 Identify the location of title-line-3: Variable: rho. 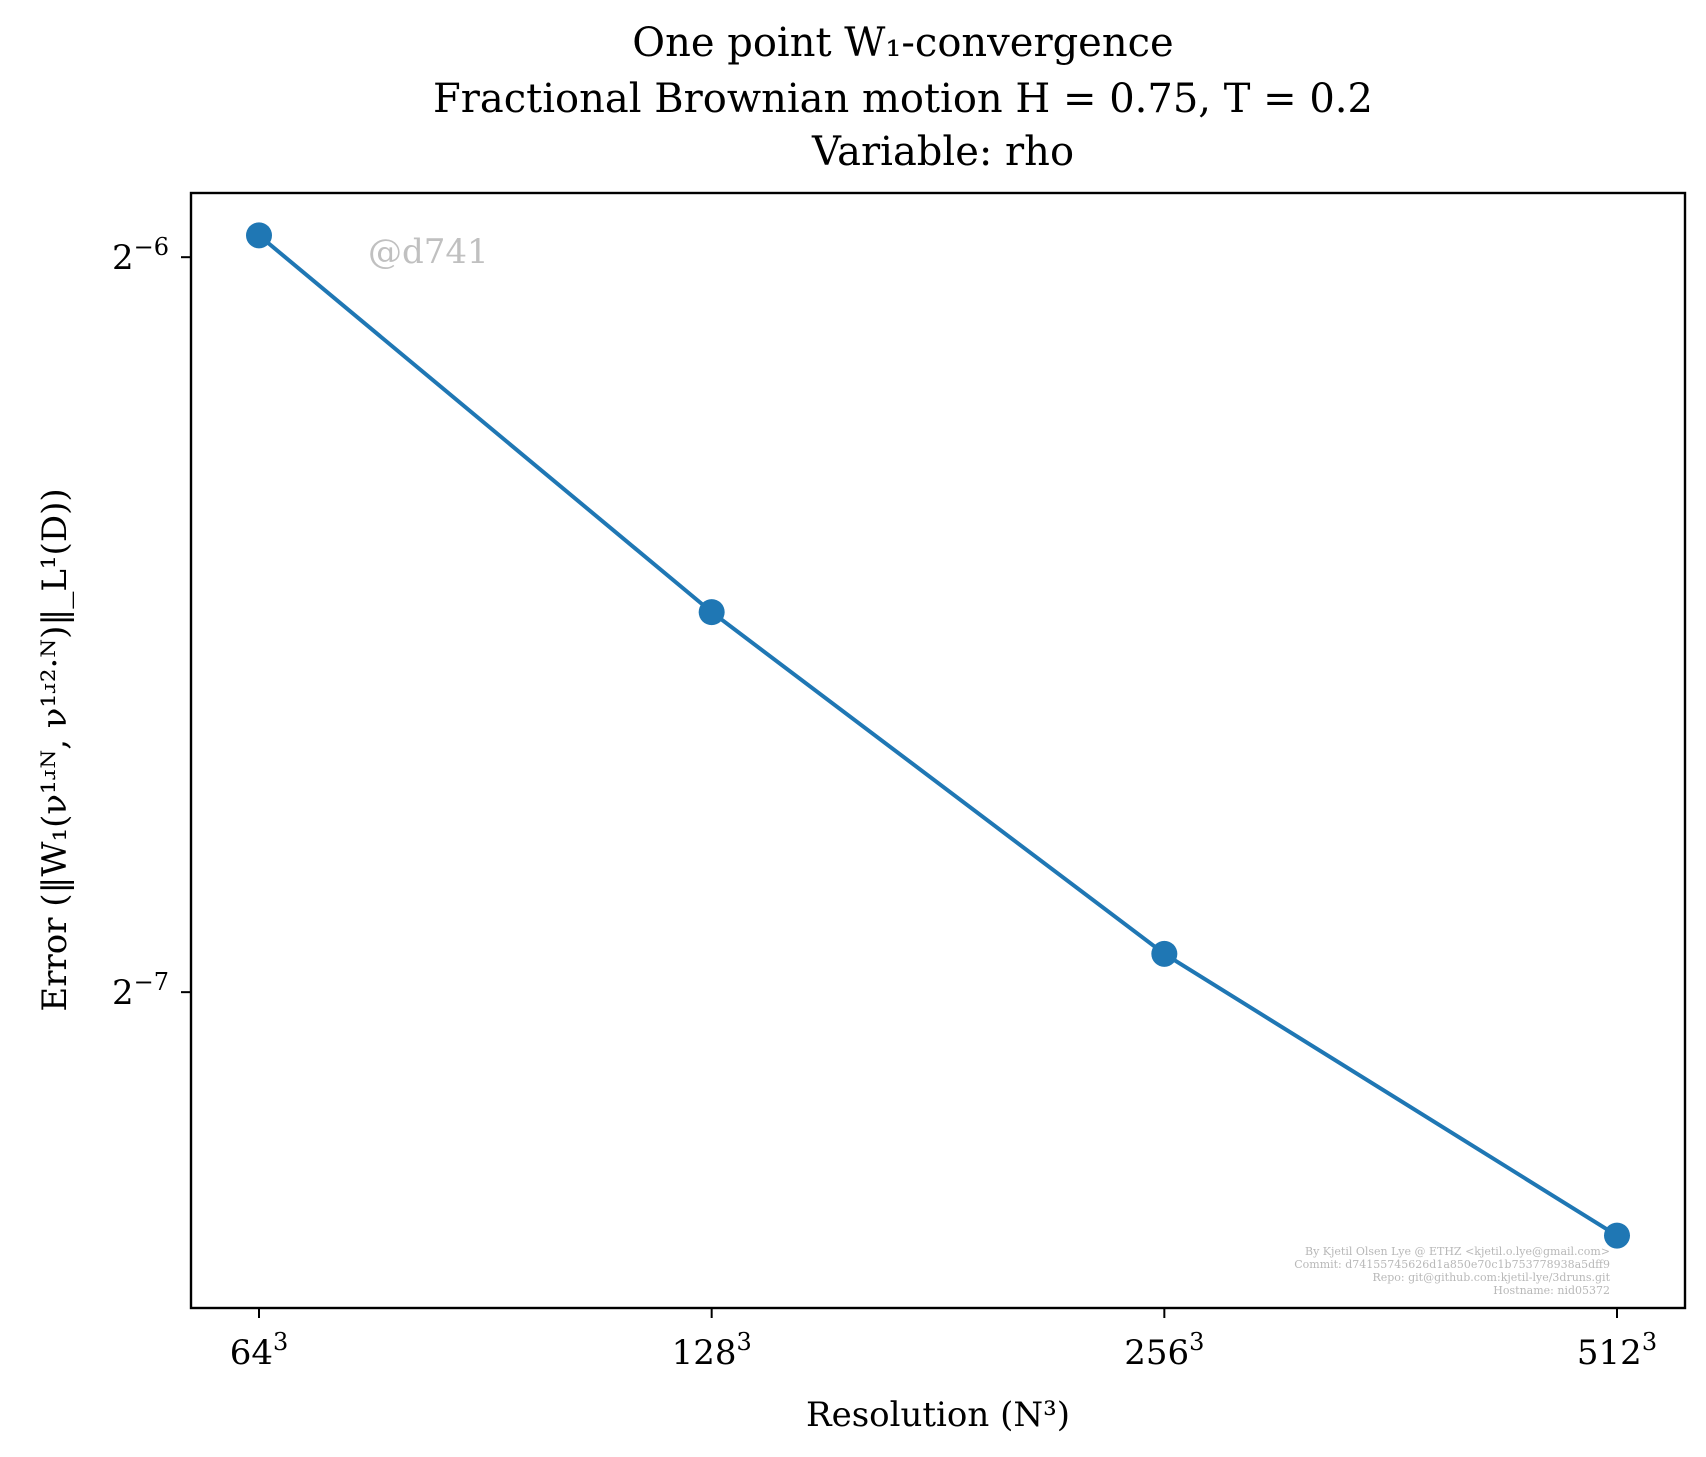
(942, 152).